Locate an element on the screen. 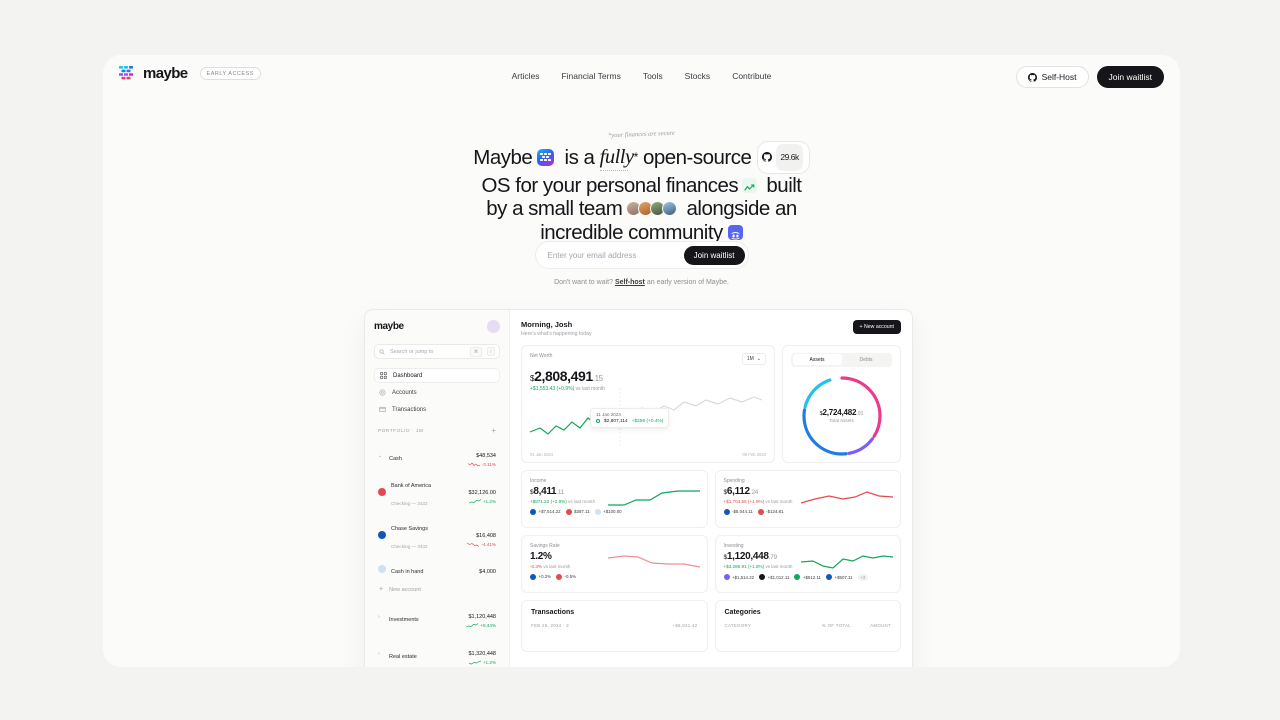 The image size is (1280, 720). join-waitlist-nav-button: Join waitlist is located at coordinates (1130, 77).